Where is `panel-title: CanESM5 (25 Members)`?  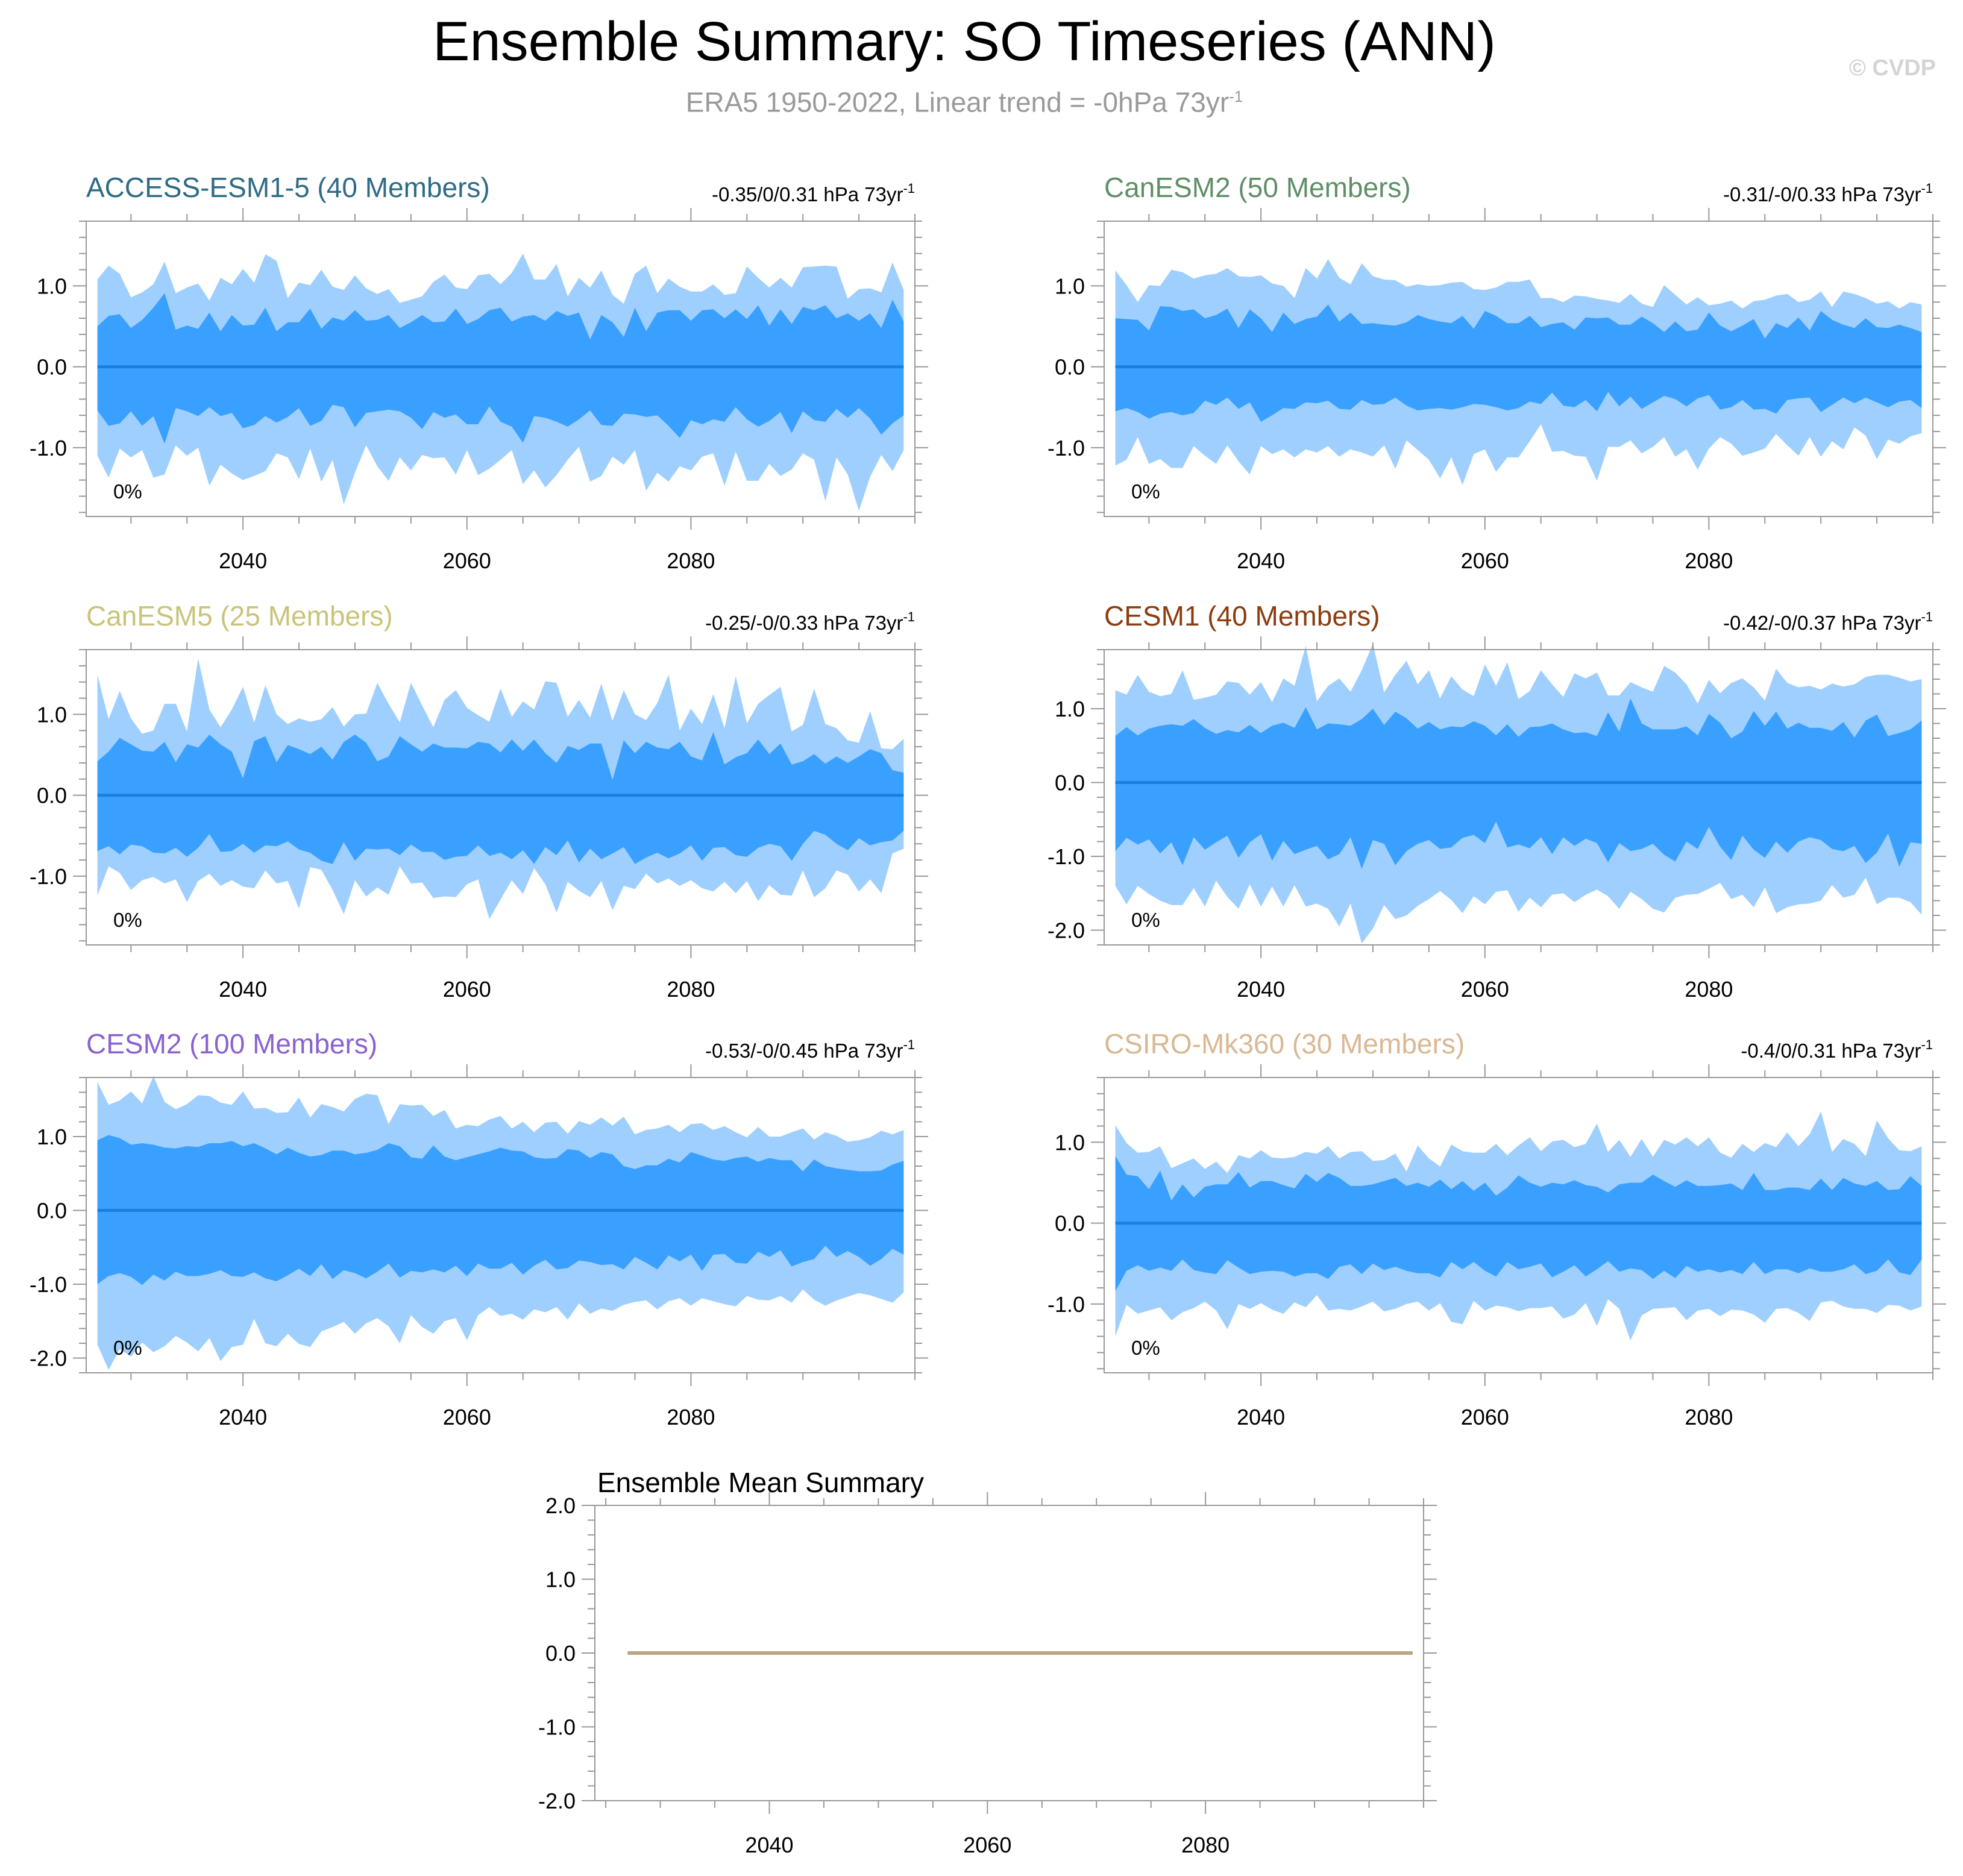 panel-title: CanESM5 (25 Members) is located at coordinates (239, 616).